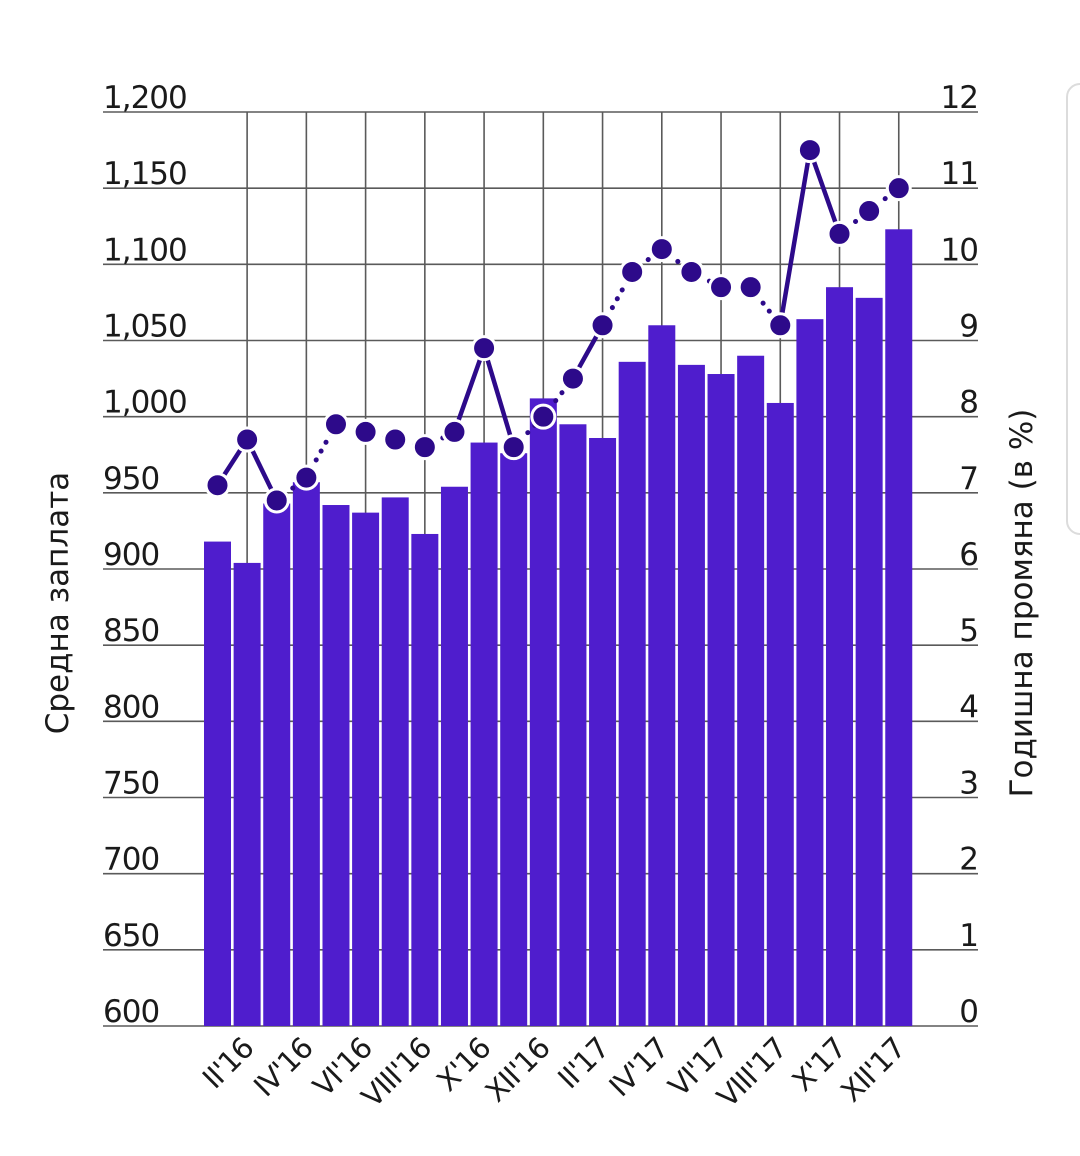  What do you see at coordinates (968, 936) in the screenshot?
I see `right-tick-label: 1` at bounding box center [968, 936].